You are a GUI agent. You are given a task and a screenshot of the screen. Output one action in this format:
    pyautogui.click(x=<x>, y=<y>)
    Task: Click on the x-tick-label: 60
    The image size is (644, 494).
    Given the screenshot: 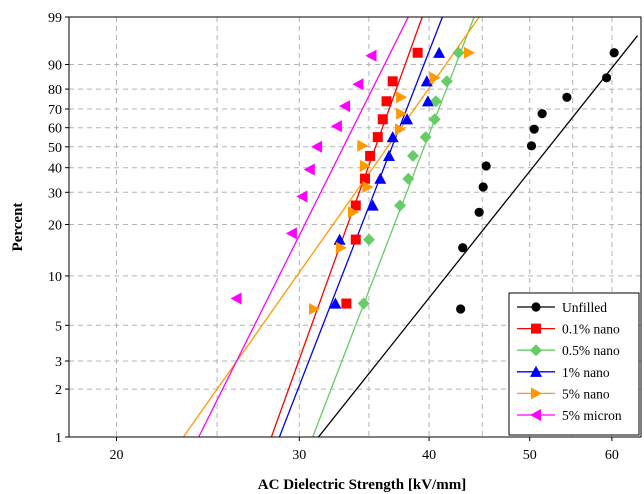 What is the action you would take?
    pyautogui.click(x=612, y=455)
    